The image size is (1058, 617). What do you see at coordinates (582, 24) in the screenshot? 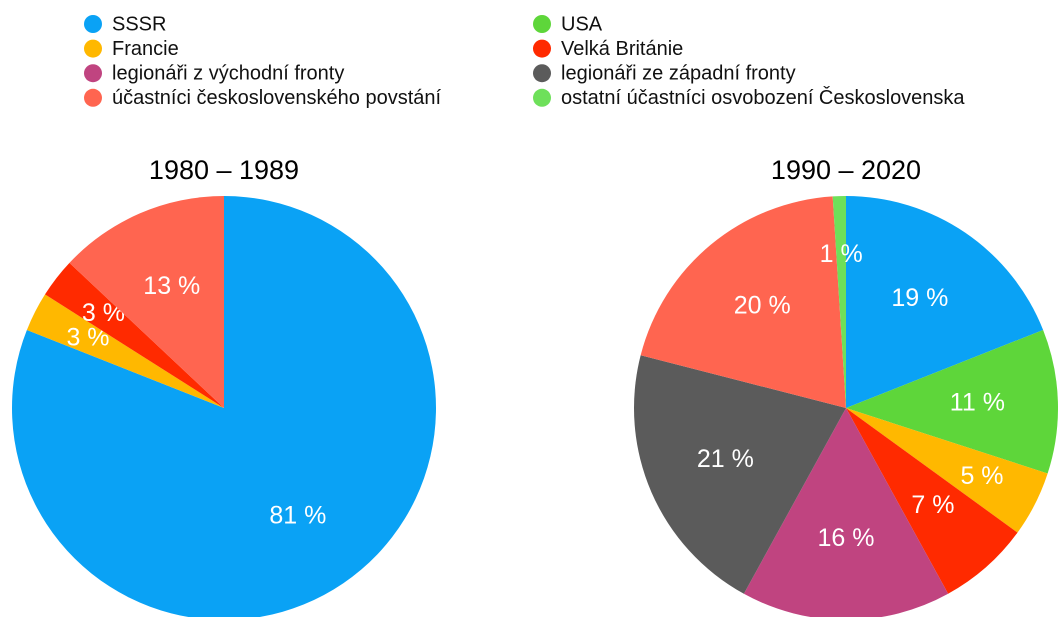
I see `legend-label: USA` at bounding box center [582, 24].